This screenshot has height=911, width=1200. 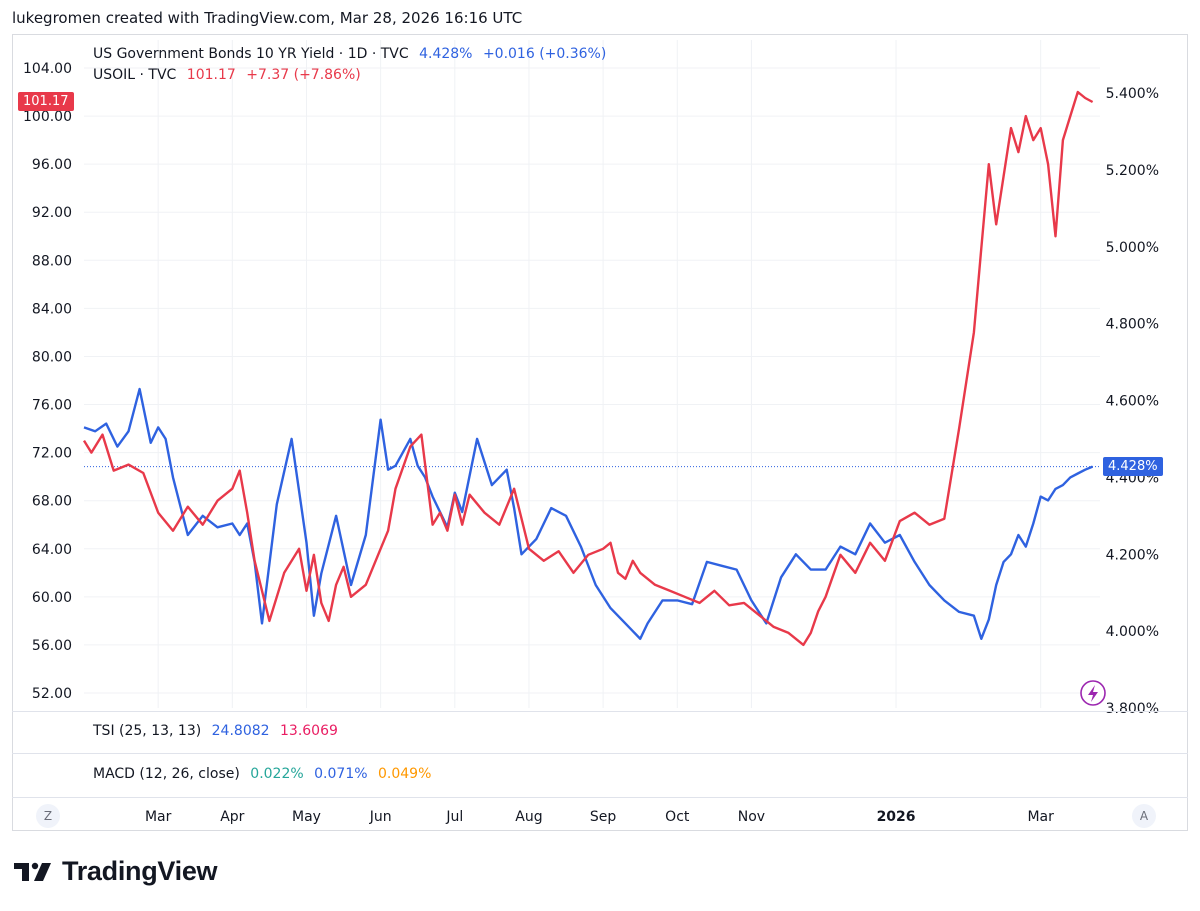 I want to click on left-tick-label: 100.00, so click(x=47, y=117).